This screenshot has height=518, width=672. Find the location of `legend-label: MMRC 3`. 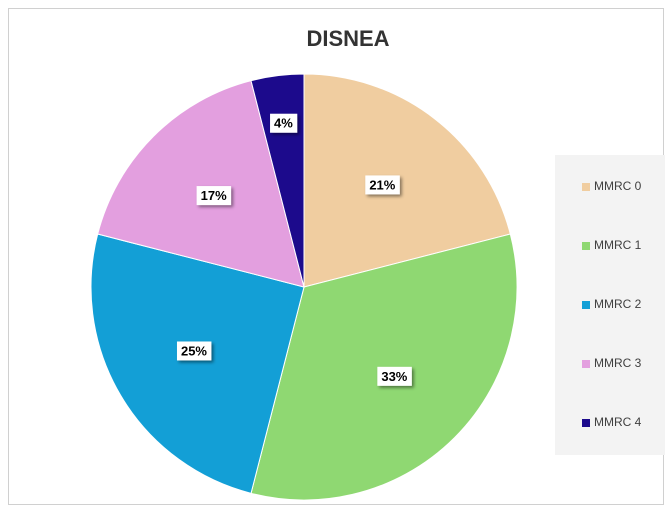

legend-label: MMRC 3 is located at coordinates (618, 363).